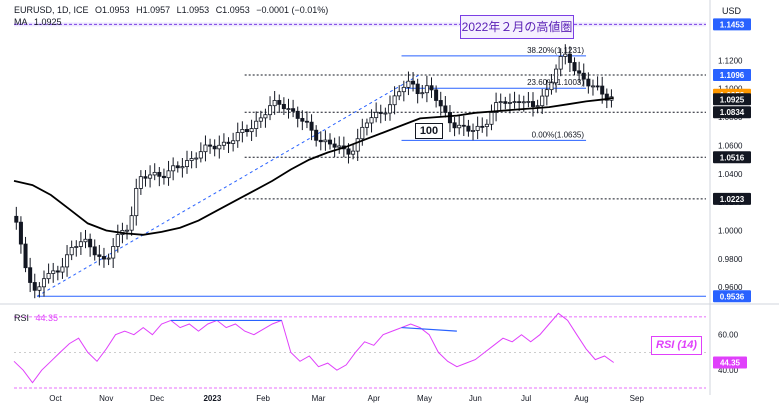  What do you see at coordinates (730, 362) in the screenshot?
I see `rsi-value-tag` at bounding box center [730, 362].